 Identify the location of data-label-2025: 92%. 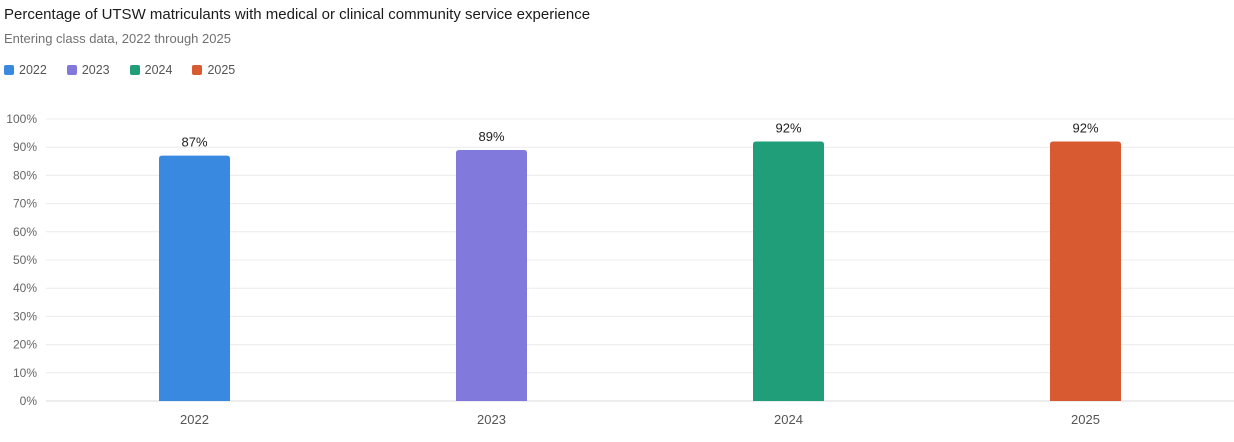
(1085, 128).